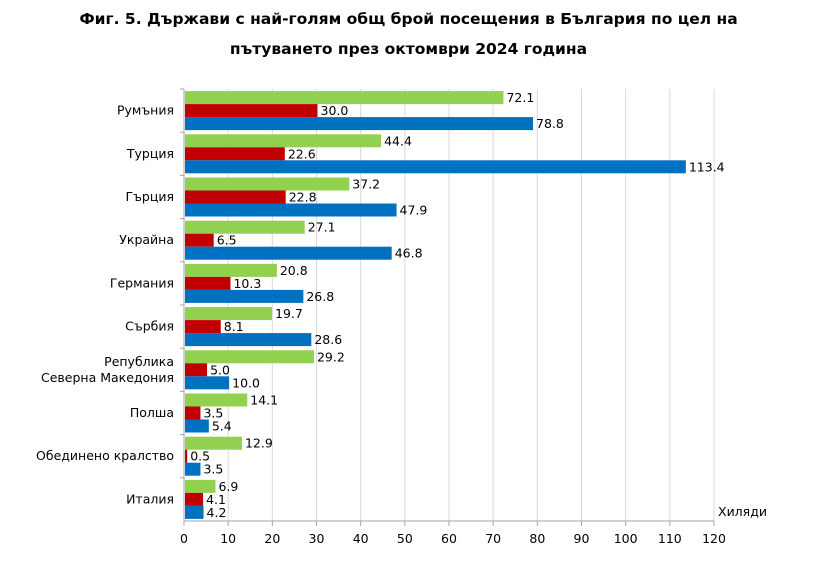  Describe the element at coordinates (317, 538) in the screenshot. I see `x-tick-label: 30` at that location.